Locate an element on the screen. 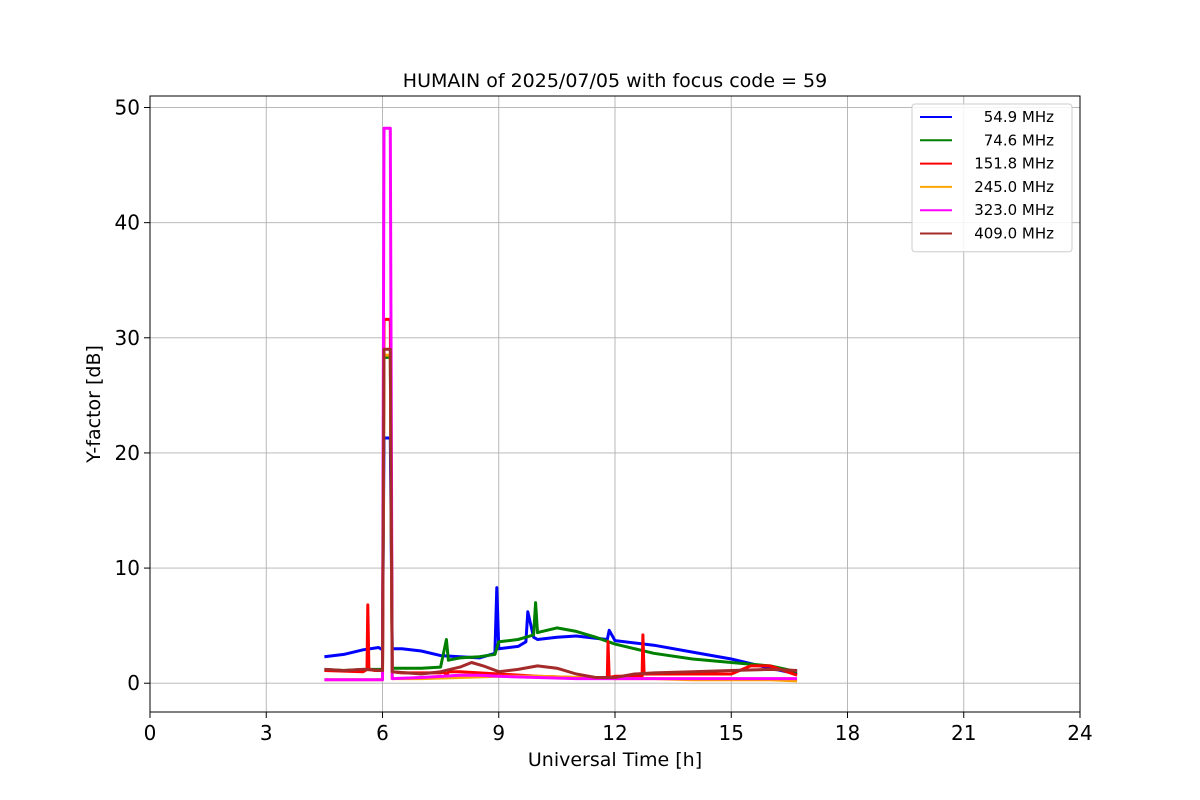  x-tick-label: 6 is located at coordinates (382, 733).